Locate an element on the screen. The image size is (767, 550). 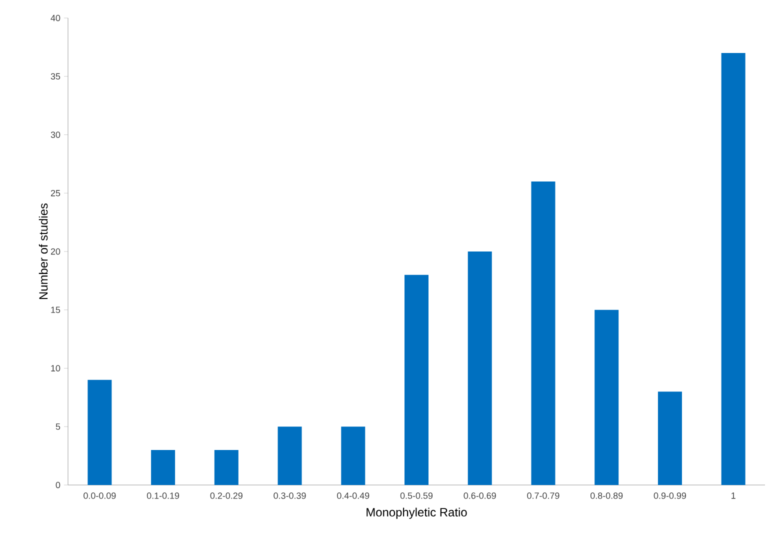
y-tick-label: 10 is located at coordinates (55, 368).